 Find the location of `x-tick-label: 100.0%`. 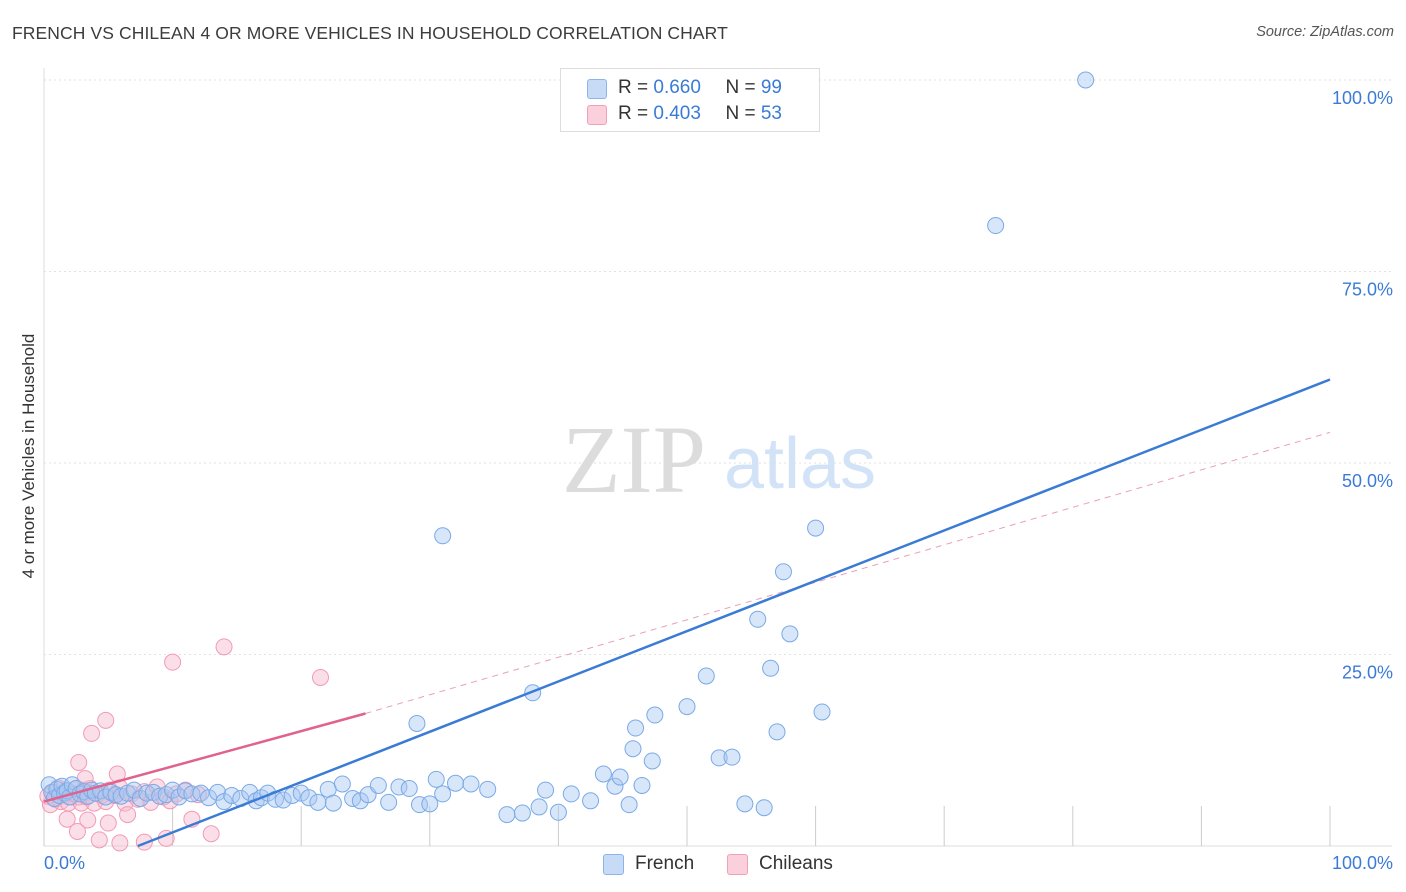

x-tick-label: 100.0% is located at coordinates (1362, 863).